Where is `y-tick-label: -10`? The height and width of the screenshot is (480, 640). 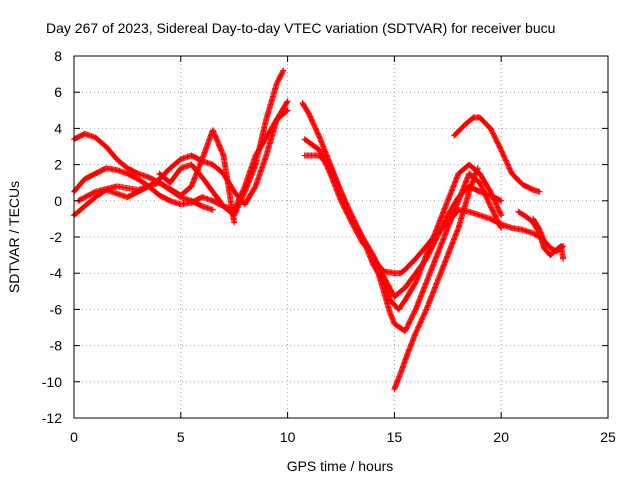 y-tick-label: -10 is located at coordinates (52, 382).